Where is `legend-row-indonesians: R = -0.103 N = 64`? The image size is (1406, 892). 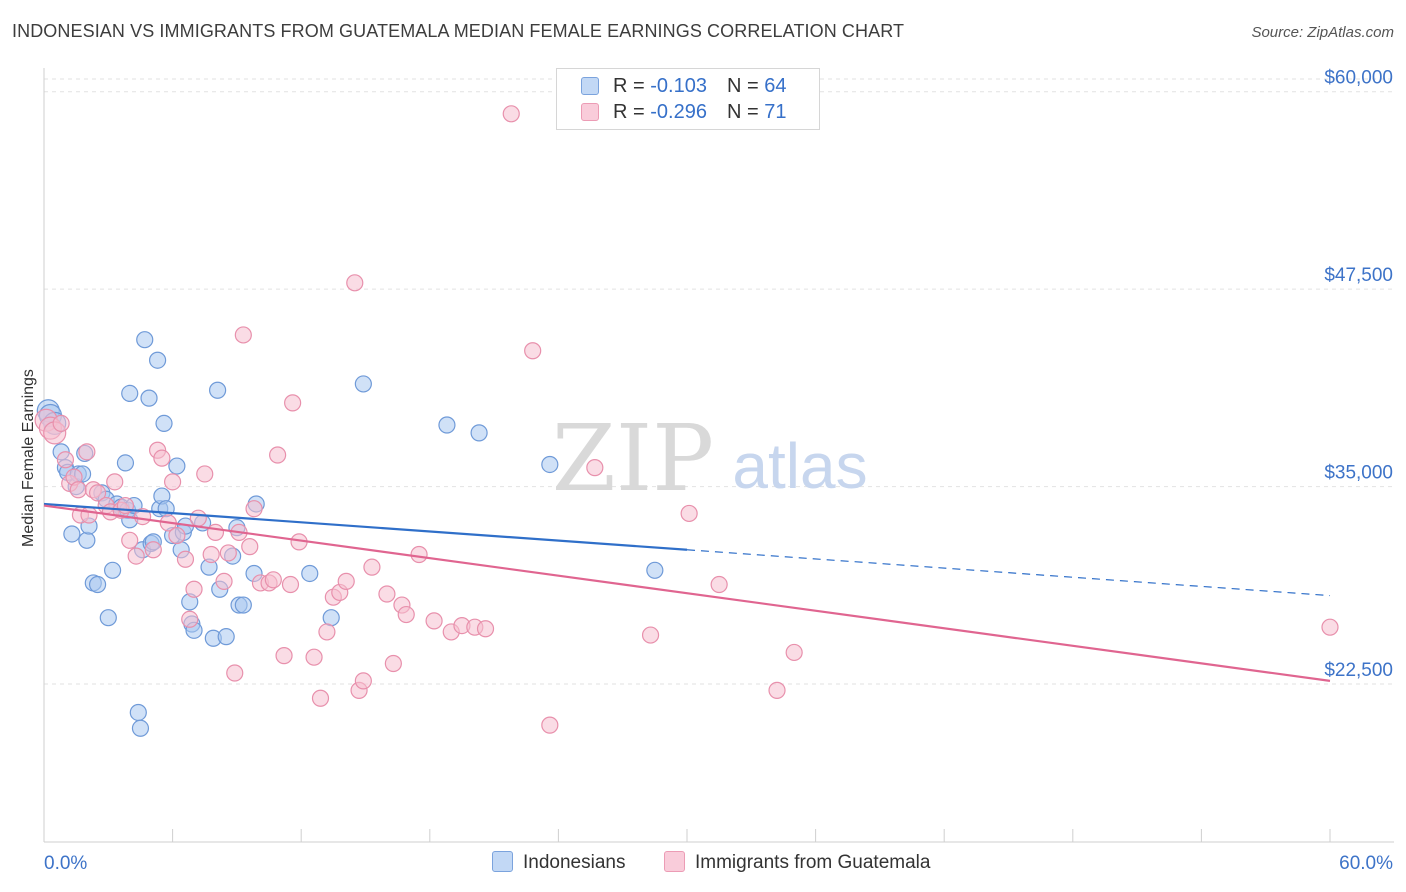 legend-row-indonesians: R = -0.103 N = 64 is located at coordinates (683, 87).